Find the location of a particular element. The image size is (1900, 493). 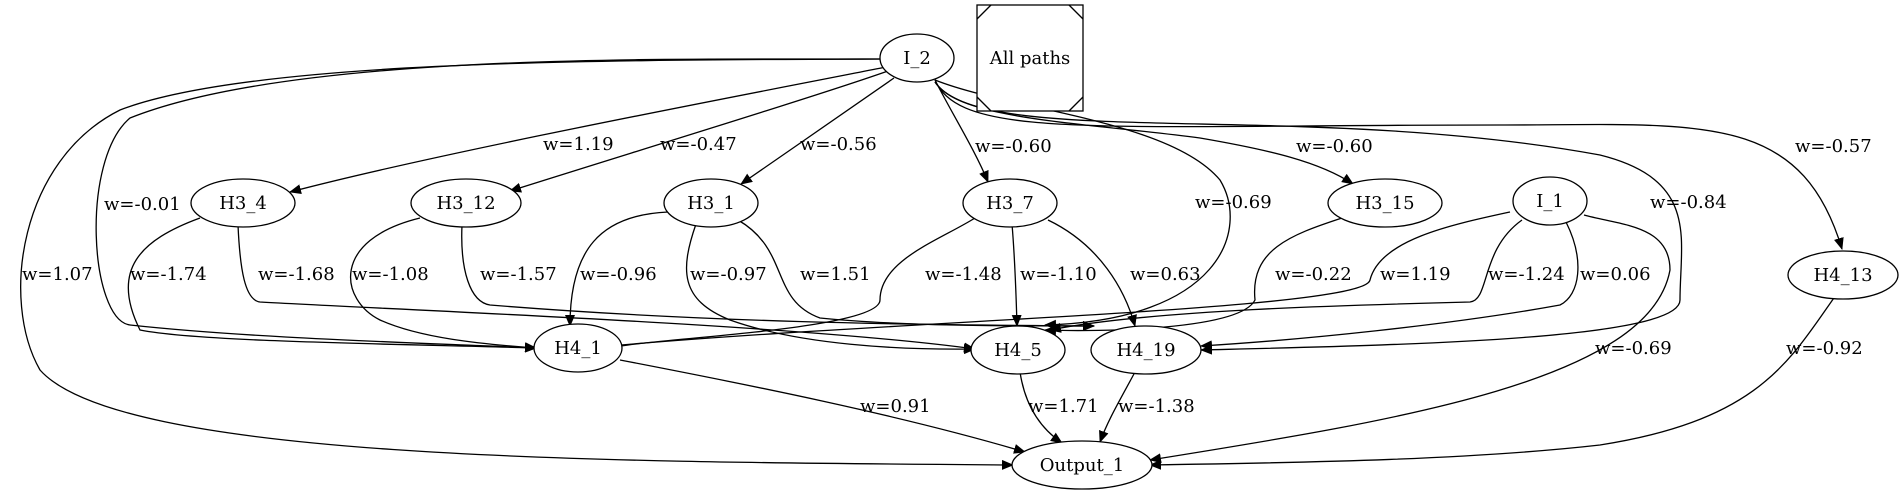

edge-h31-h45 is located at coordinates (830, 289).